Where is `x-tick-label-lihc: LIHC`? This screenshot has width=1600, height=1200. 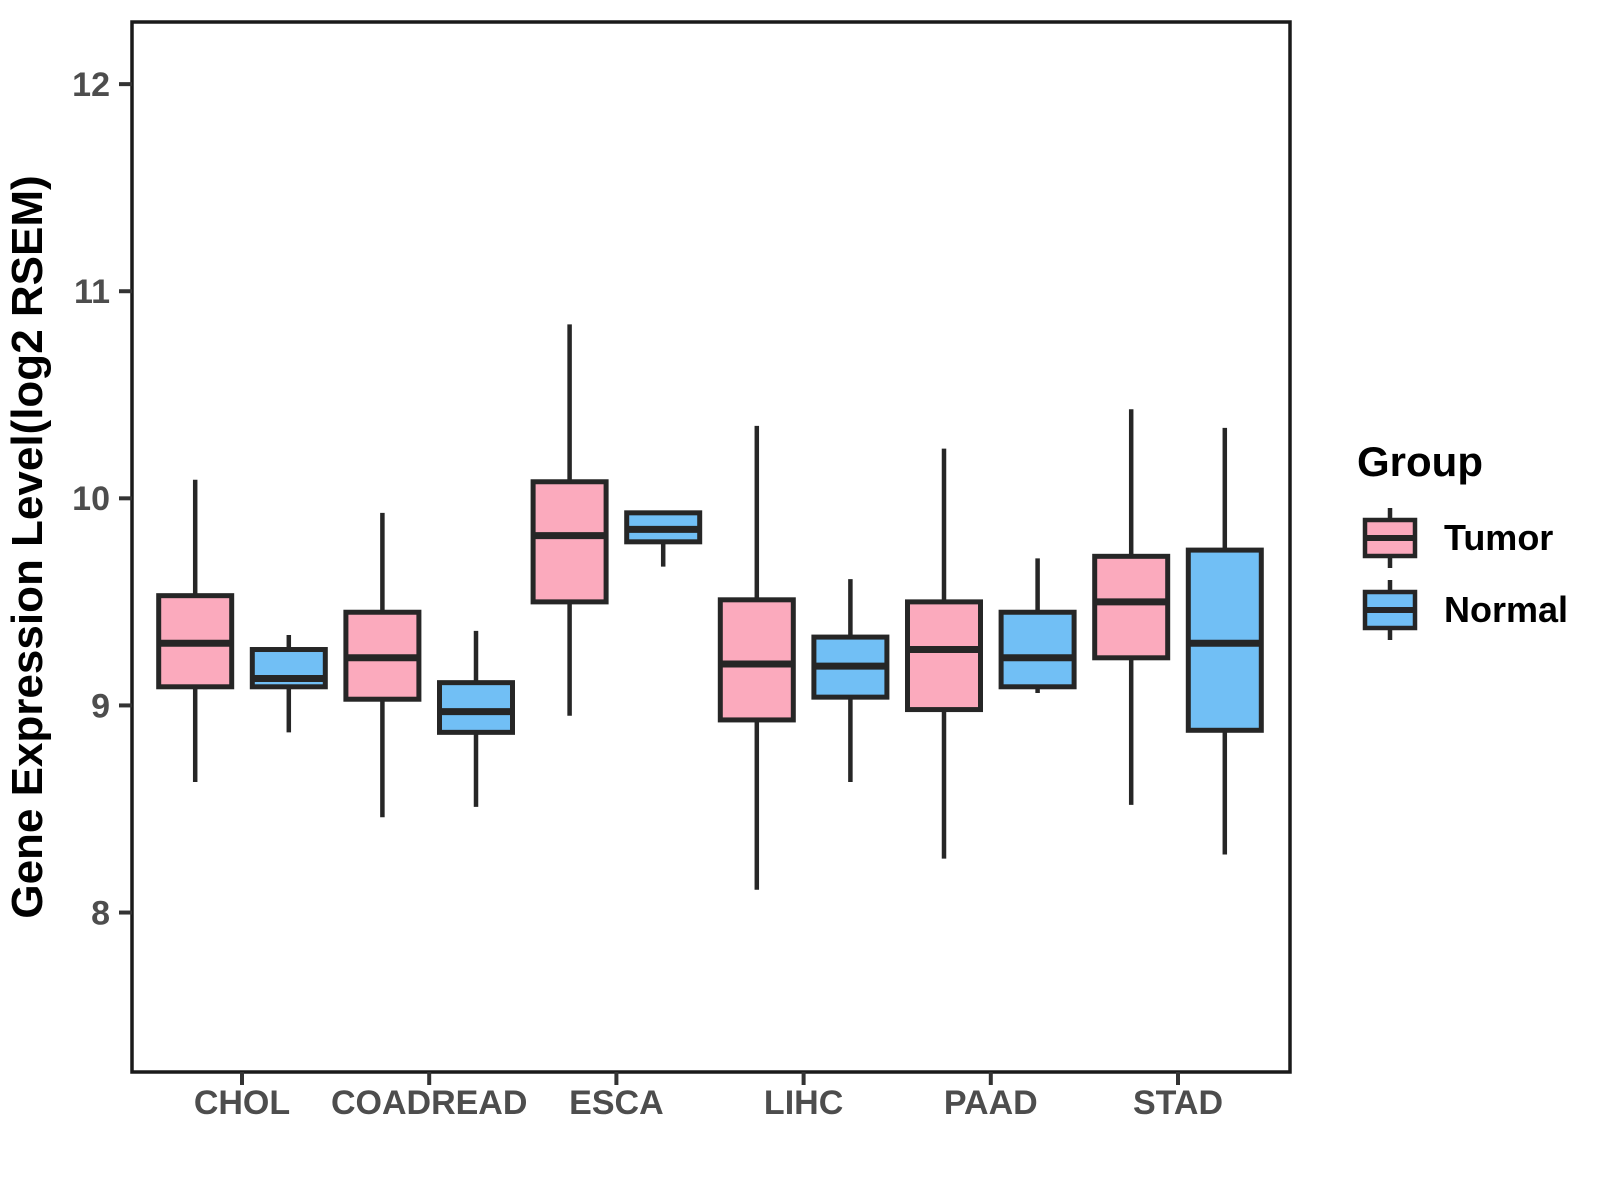 x-tick-label-lihc: LIHC is located at coordinates (803, 1103).